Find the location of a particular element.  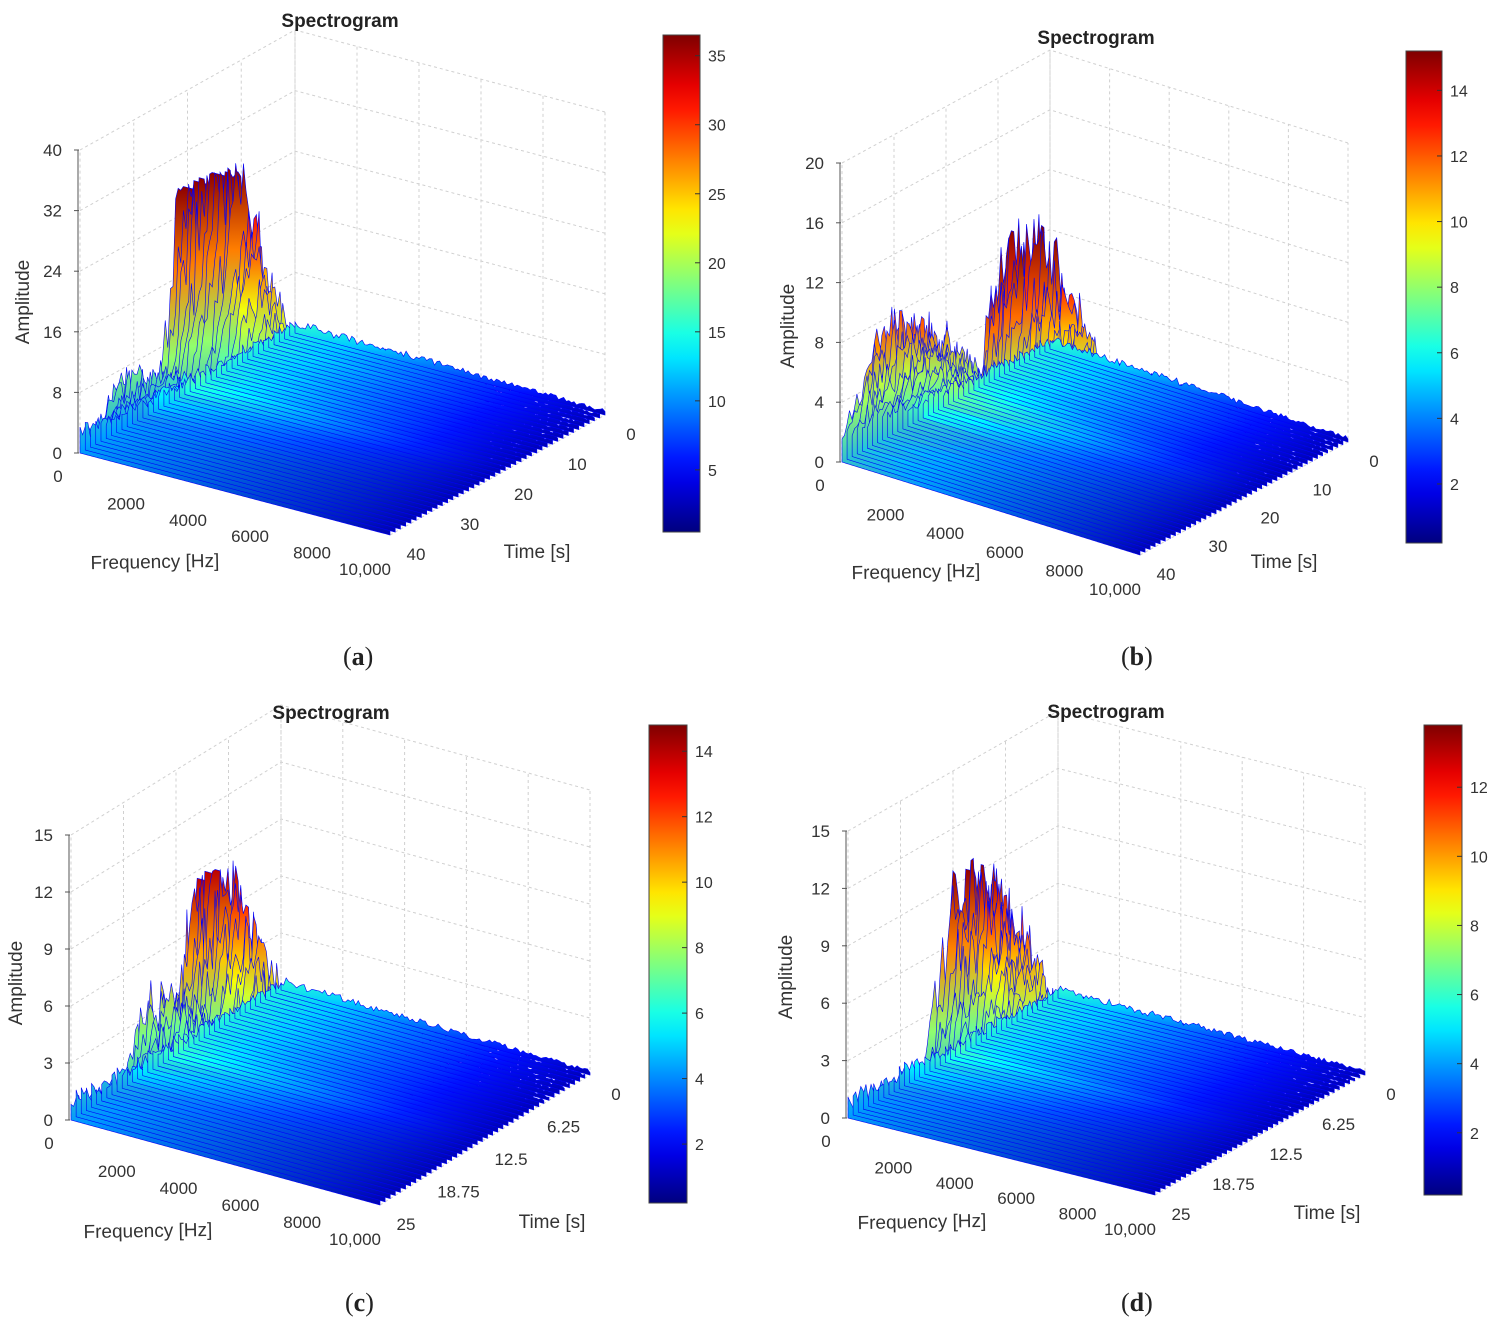

caption-a: (a) is located at coordinates (358, 656).